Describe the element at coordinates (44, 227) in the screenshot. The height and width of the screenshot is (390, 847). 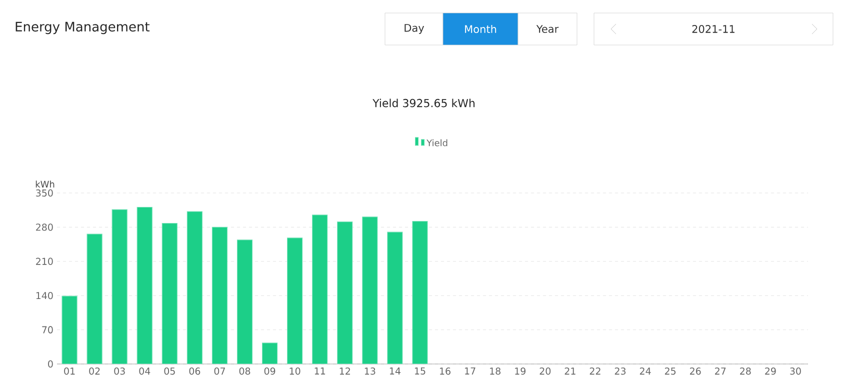
I see `y-tick-label: 280` at that location.